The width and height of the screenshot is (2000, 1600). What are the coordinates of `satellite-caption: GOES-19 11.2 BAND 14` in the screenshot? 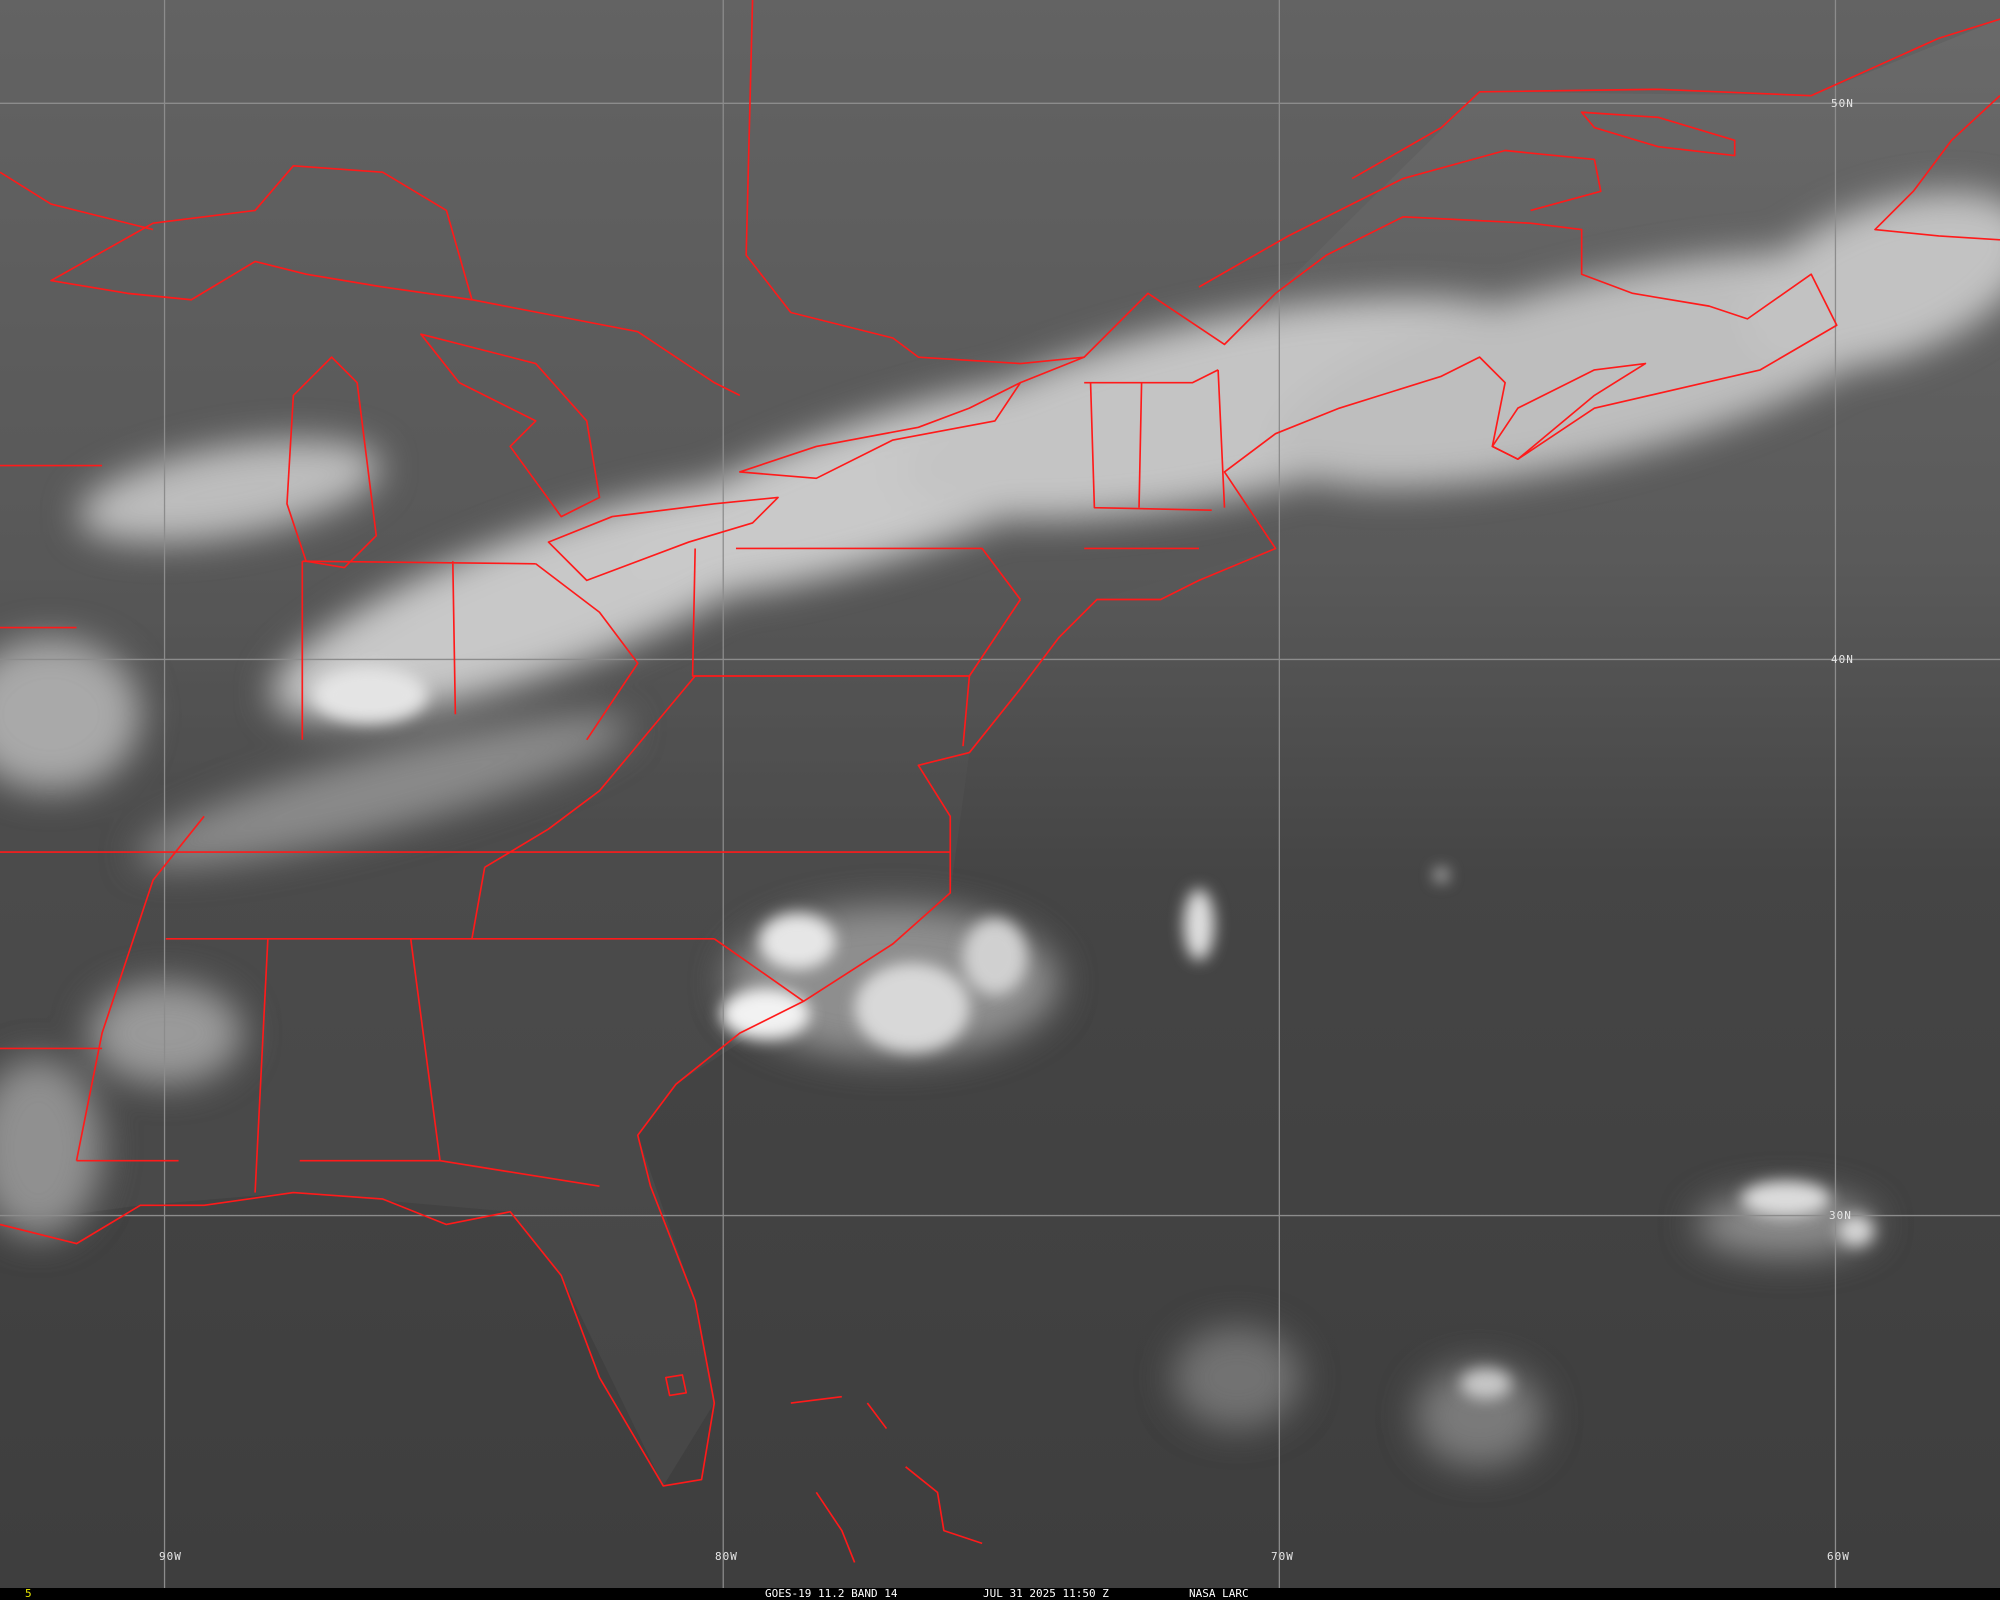 It's located at (831, 1593).